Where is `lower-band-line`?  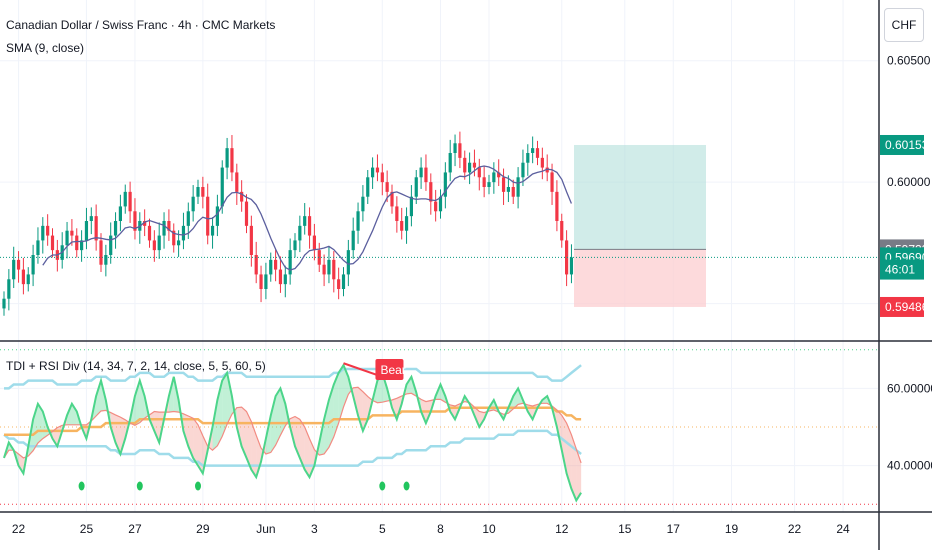 lower-band-line is located at coordinates (292, 448).